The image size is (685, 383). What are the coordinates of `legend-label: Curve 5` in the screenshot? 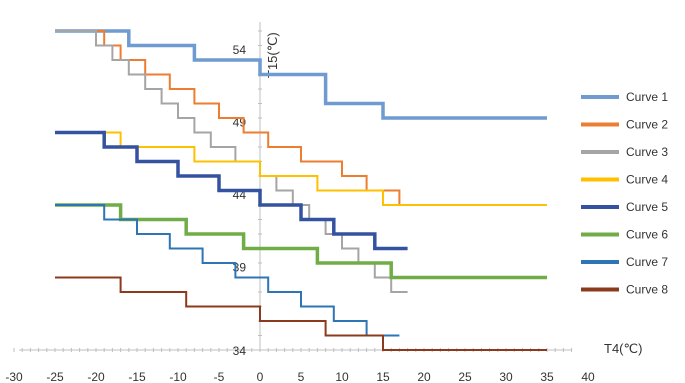 It's located at (647, 207).